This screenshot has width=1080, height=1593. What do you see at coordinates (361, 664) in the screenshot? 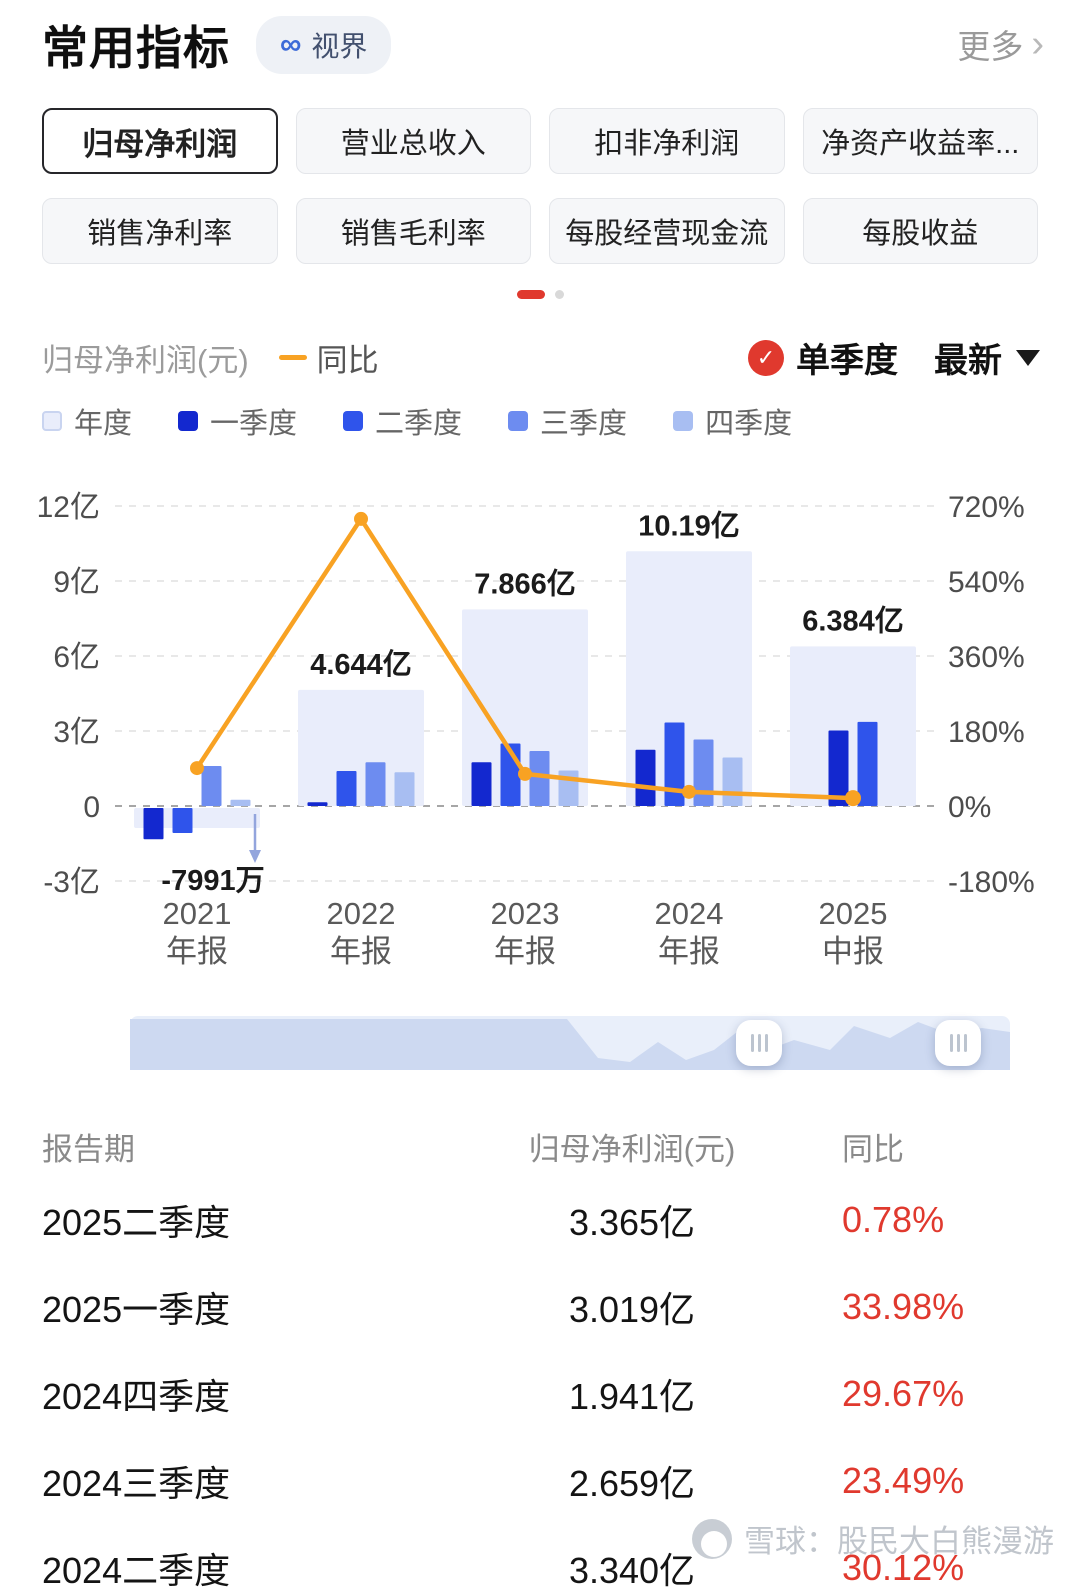
I see `svg-text: 4.644亿` at bounding box center [361, 664].